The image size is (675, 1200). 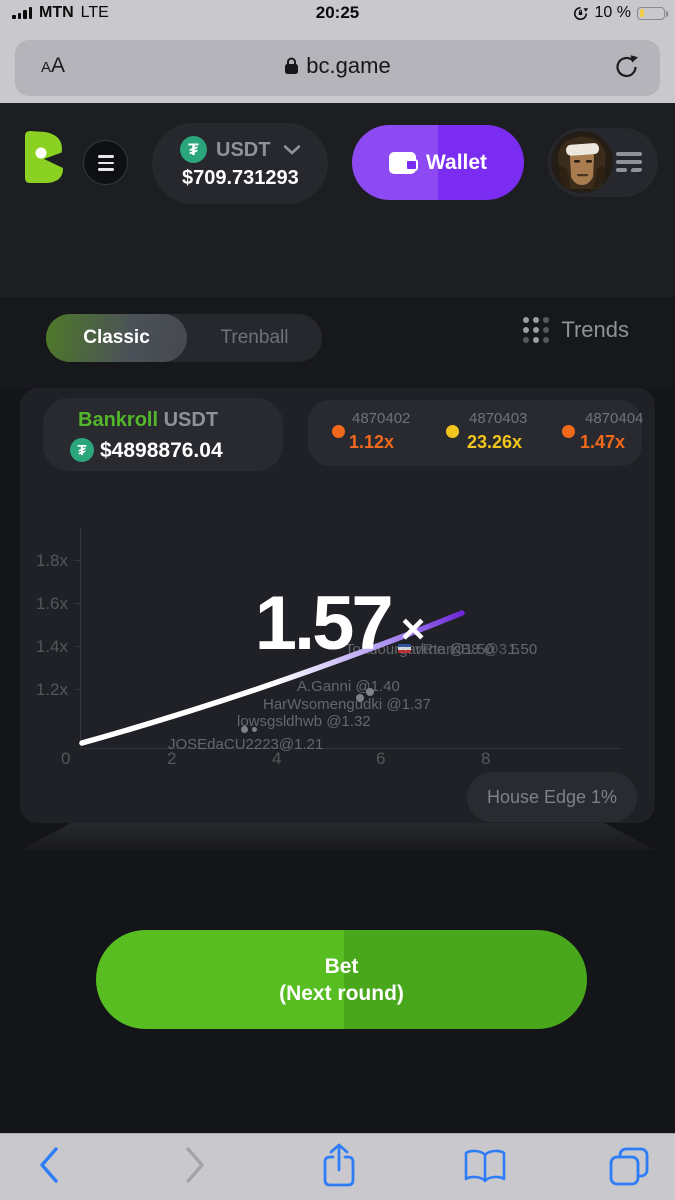 I want to click on chevron-down-icon, so click(x=292, y=150).